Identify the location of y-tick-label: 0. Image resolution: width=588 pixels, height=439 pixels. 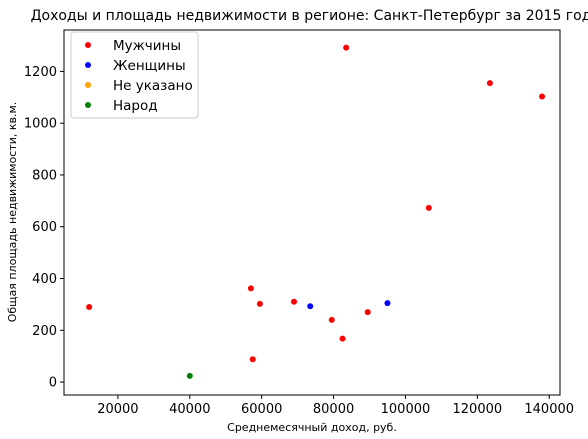
(53, 383).